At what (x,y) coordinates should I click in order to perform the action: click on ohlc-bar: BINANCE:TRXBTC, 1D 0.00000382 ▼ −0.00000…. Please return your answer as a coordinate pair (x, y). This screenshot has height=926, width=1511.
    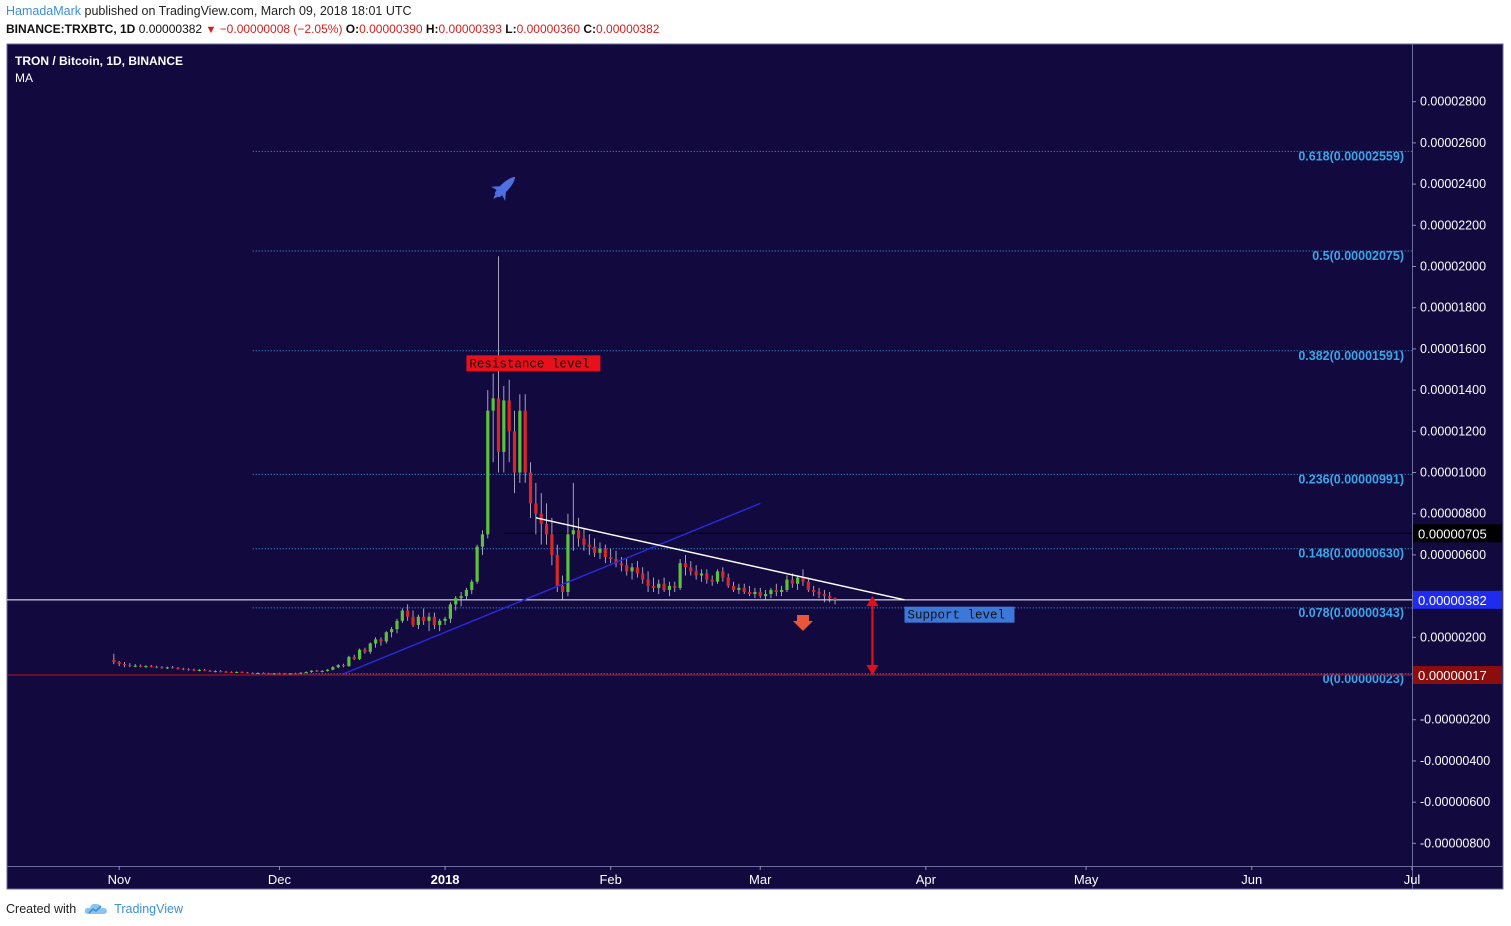
    Looking at the image, I should click on (332, 30).